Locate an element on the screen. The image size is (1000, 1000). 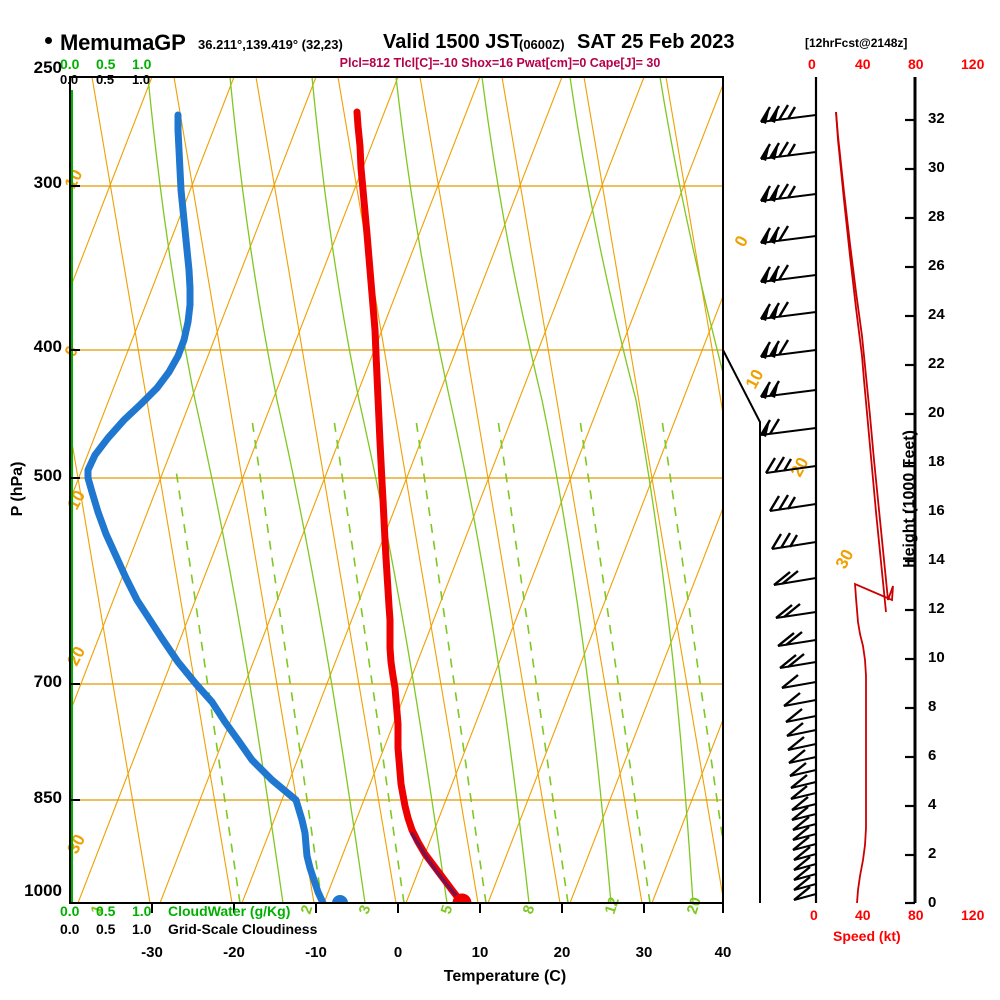
temperature-tick-10: 10 is located at coordinates (480, 952).